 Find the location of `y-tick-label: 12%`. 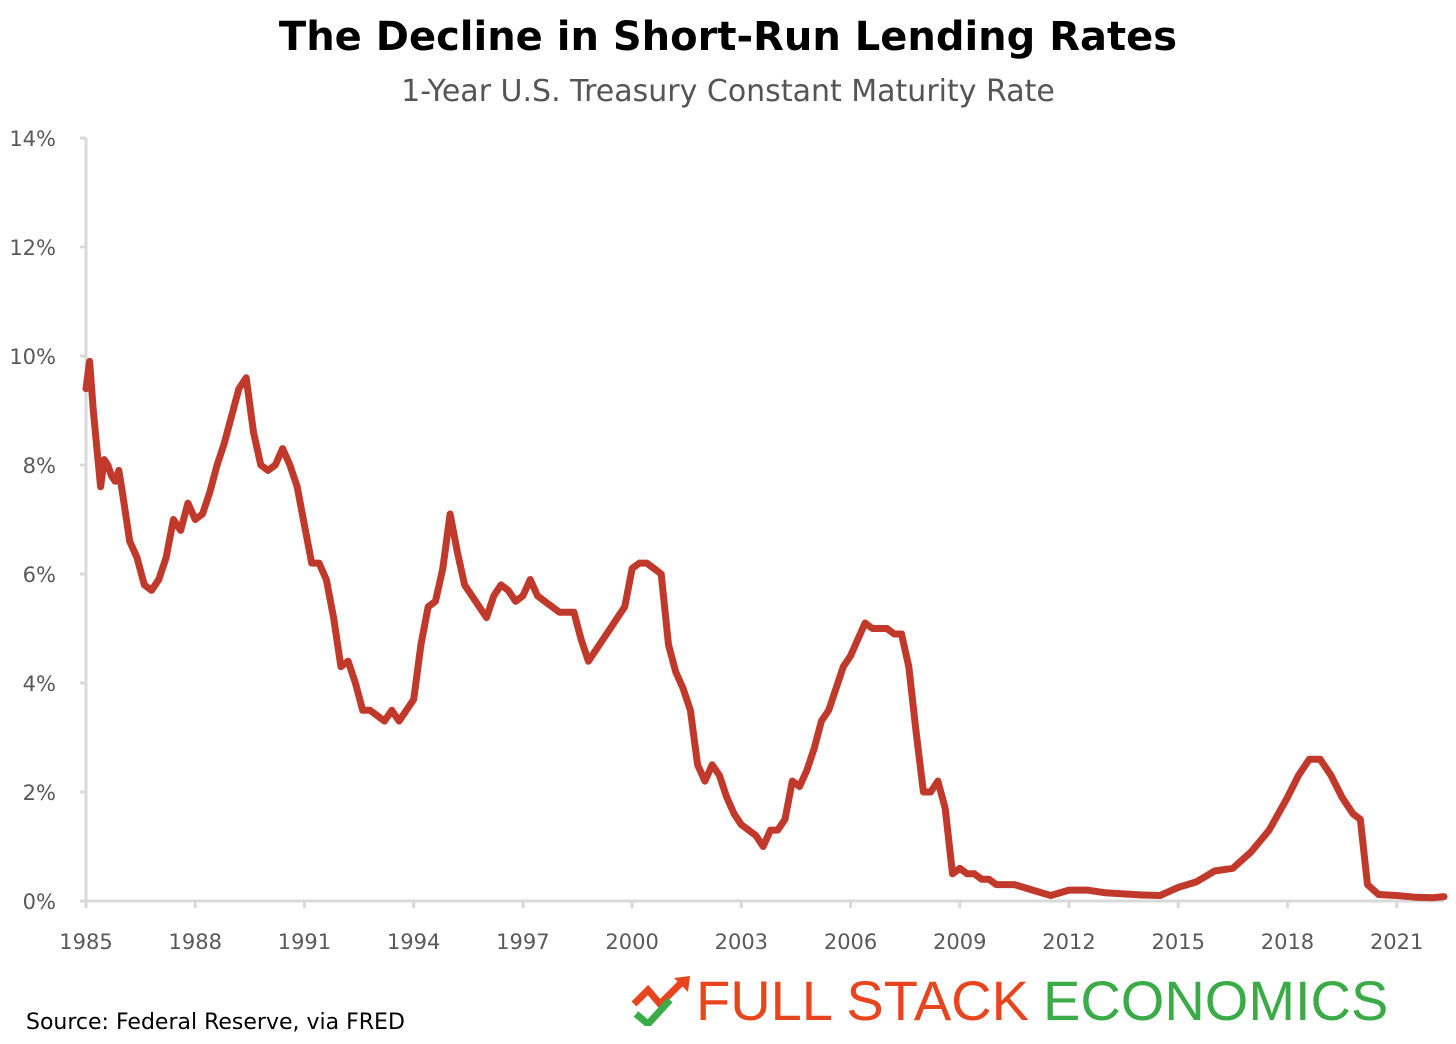

y-tick-label: 12% is located at coordinates (32, 248).